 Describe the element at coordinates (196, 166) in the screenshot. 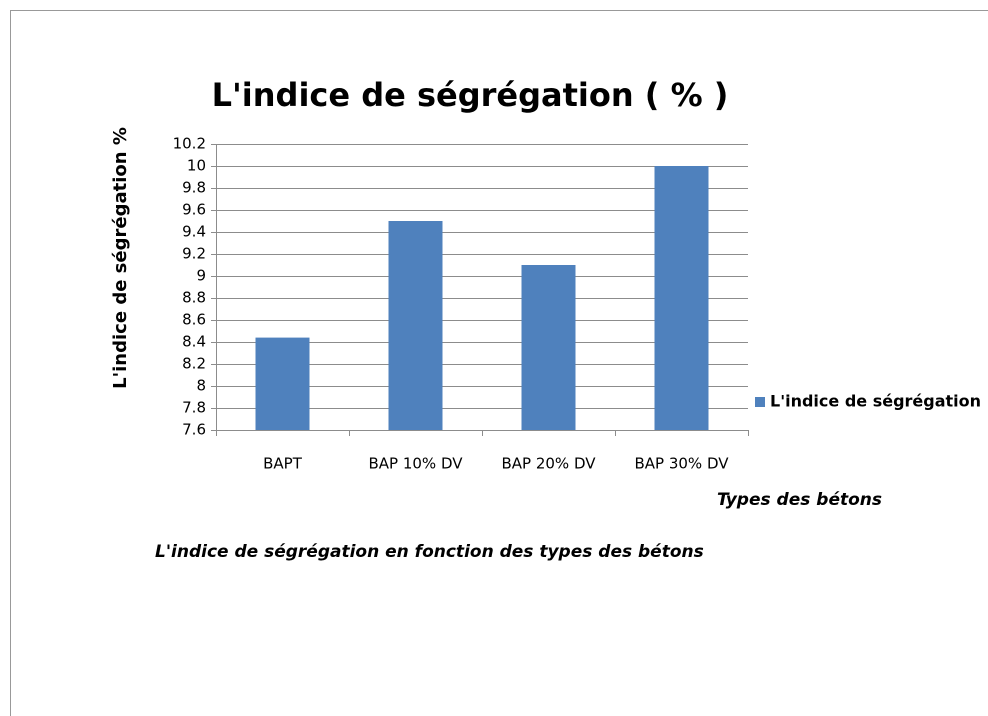

I see `y-tick-label: 10` at that location.